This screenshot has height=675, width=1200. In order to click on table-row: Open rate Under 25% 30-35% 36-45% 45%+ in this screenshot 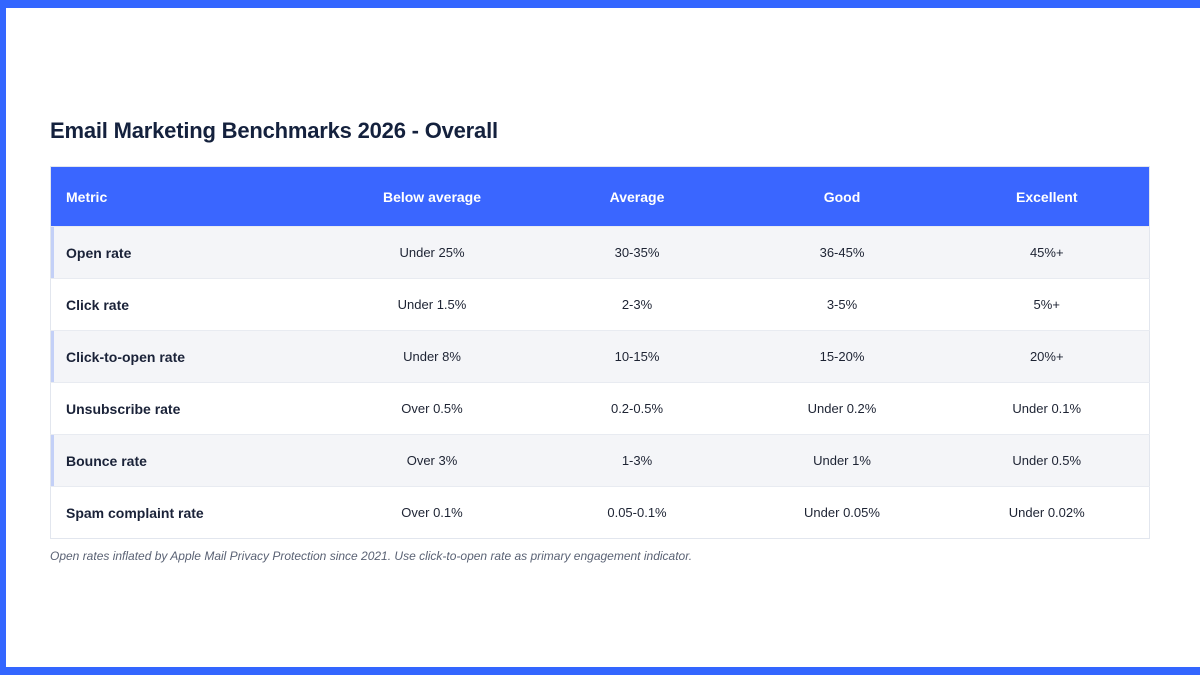, I will do `click(600, 252)`.